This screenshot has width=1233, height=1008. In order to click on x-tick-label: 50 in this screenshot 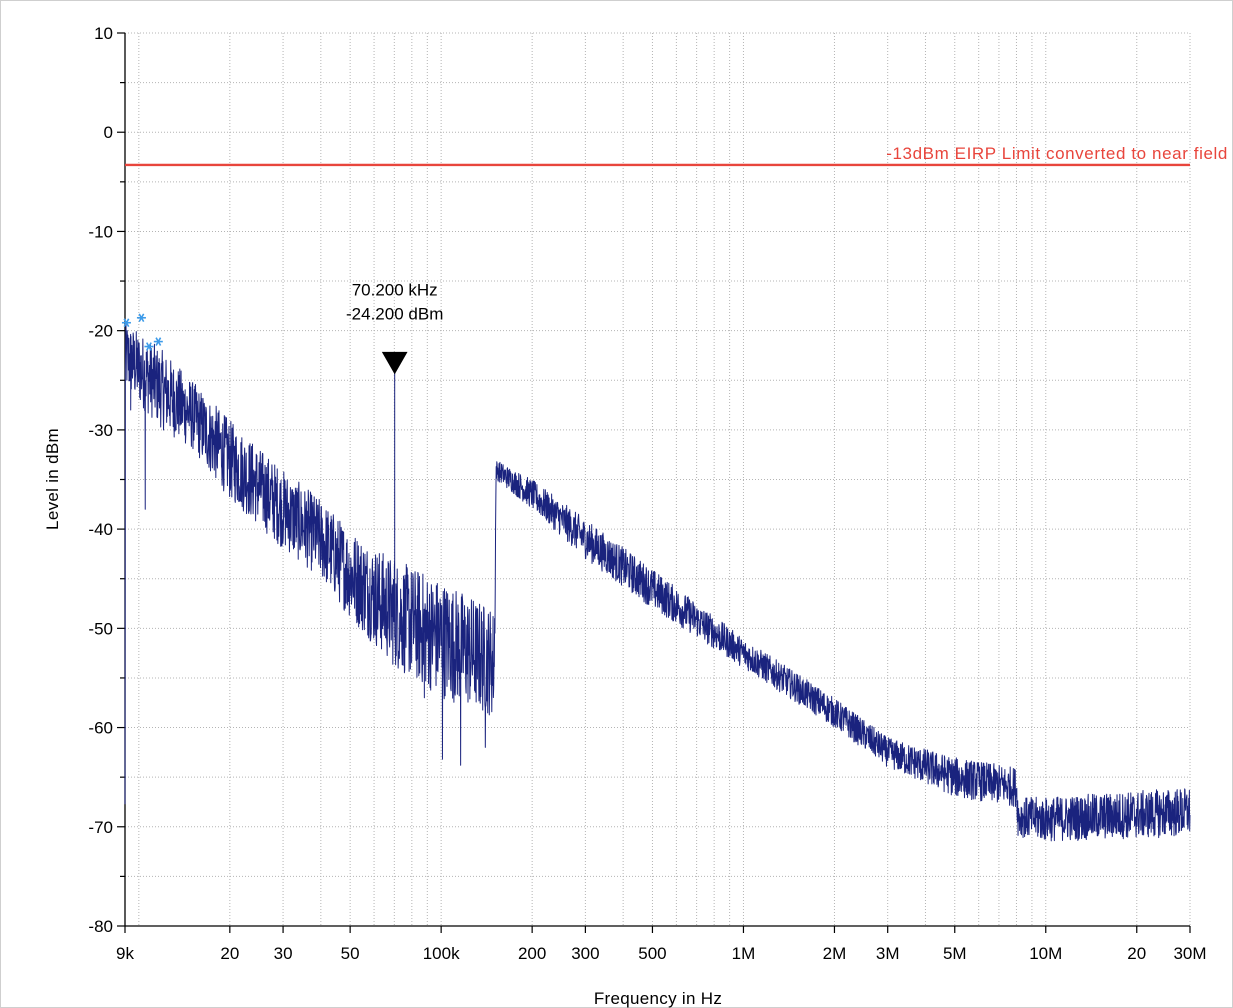, I will do `click(350, 953)`.